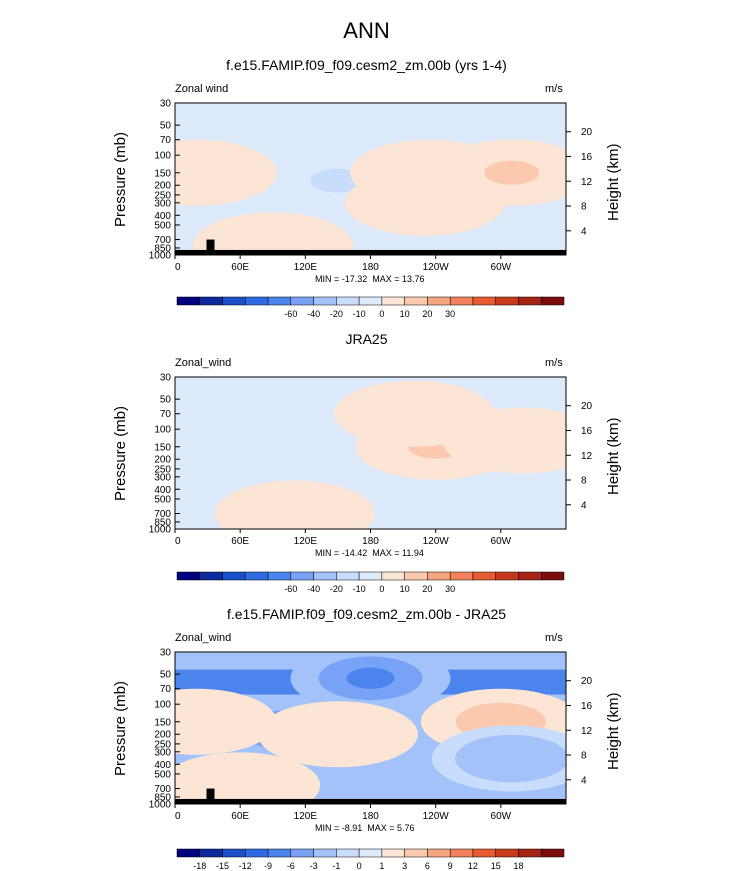  What do you see at coordinates (427, 589) in the screenshot?
I see `colorbar-label: 20` at bounding box center [427, 589].